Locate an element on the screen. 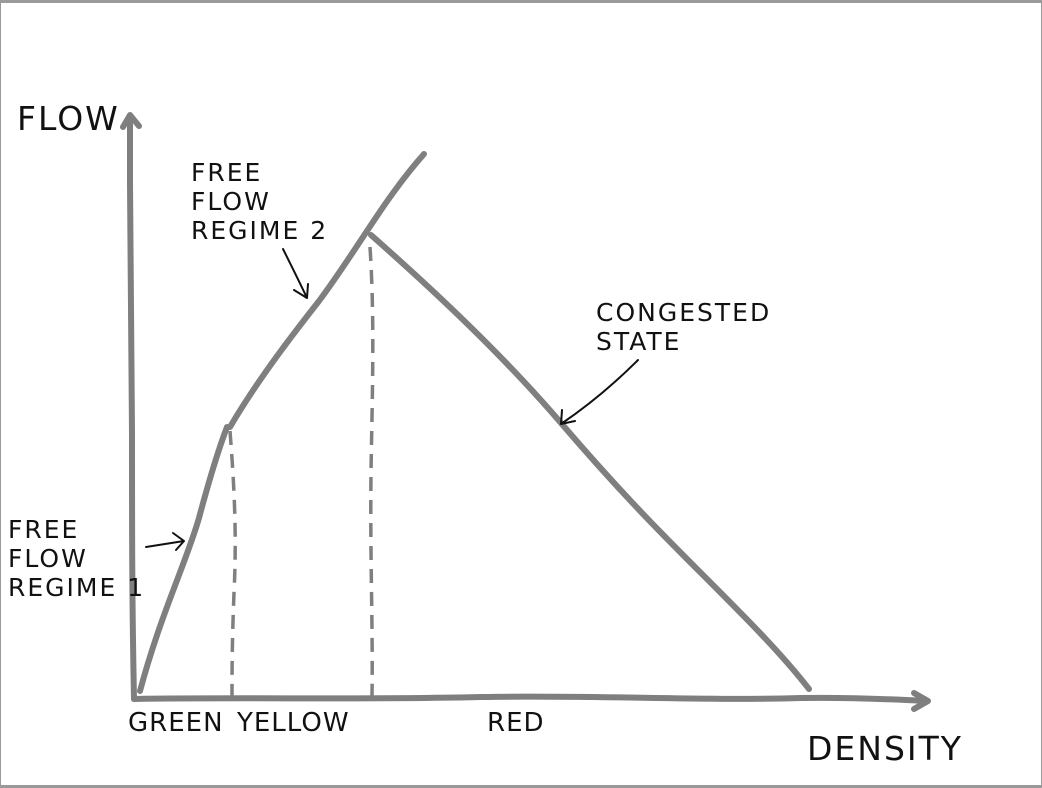 The image size is (1042, 788). zone-label-red: RED is located at coordinates (516, 723).